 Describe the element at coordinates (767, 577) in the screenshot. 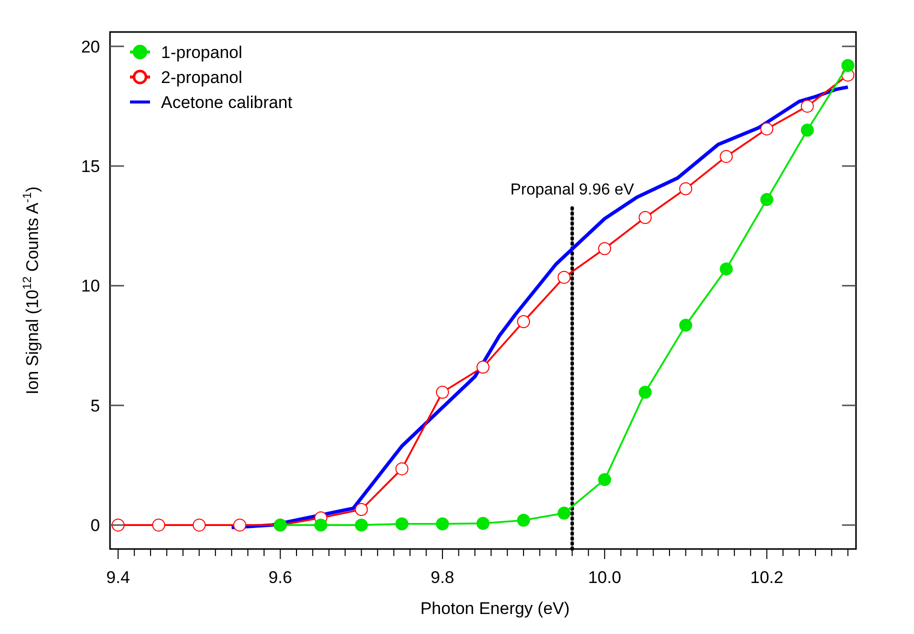

I see `x-tick-label: 10.2` at that location.